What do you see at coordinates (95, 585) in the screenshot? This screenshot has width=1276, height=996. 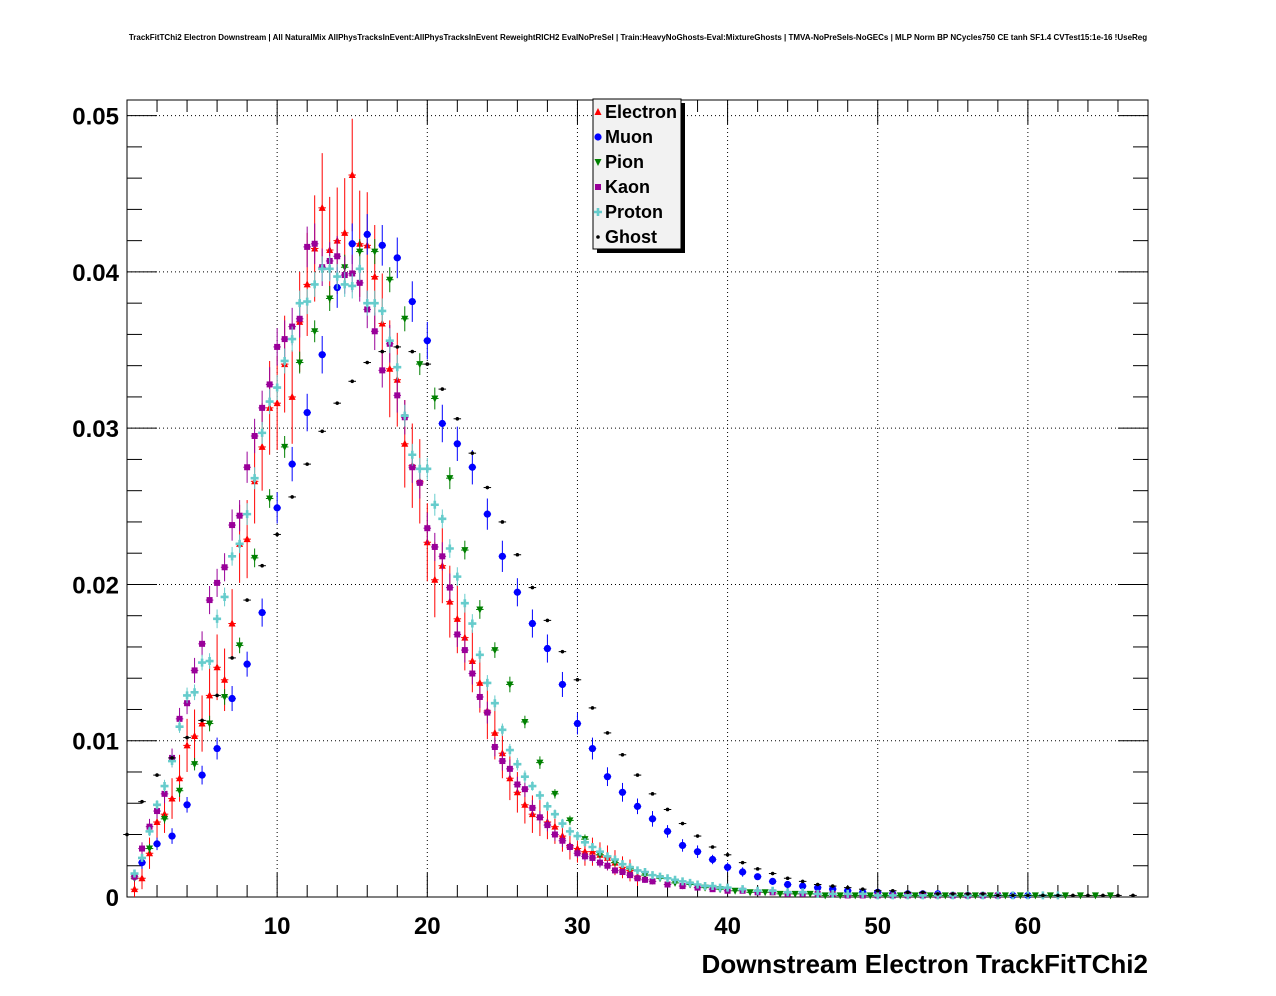 I see `y-tick-label: 0.02` at bounding box center [95, 585].